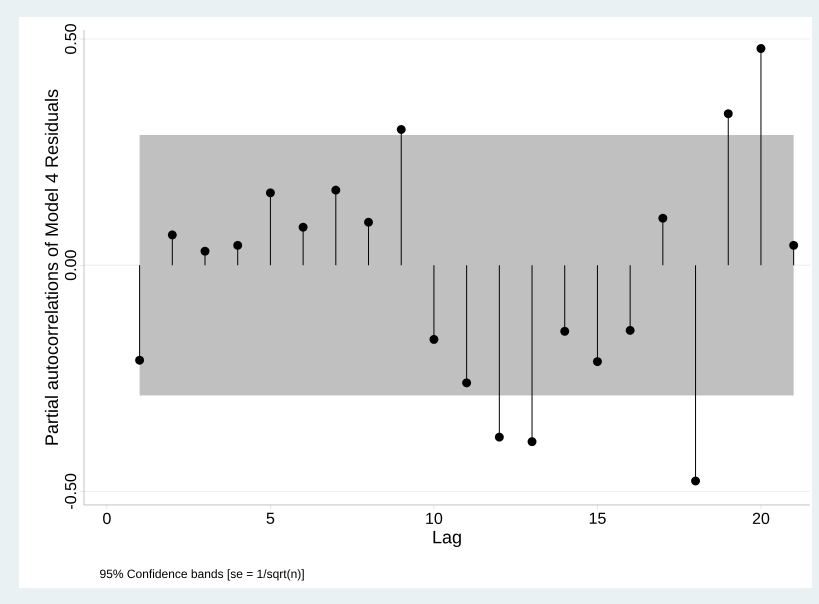 Image resolution: width=819 pixels, height=604 pixels. I want to click on x-tick-label: 20, so click(761, 518).